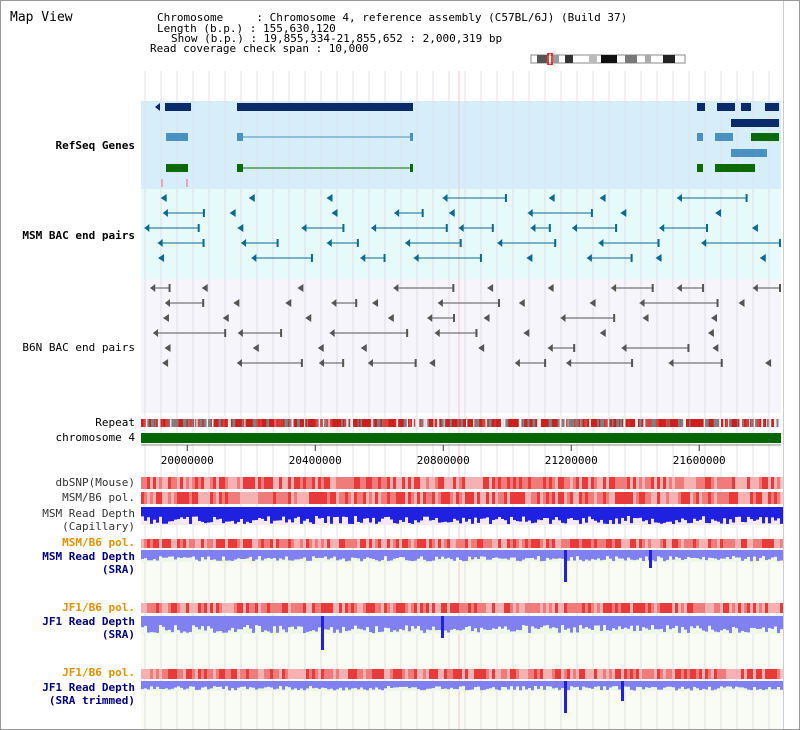  I want to click on b6n-end-tick, so click(203, 303).